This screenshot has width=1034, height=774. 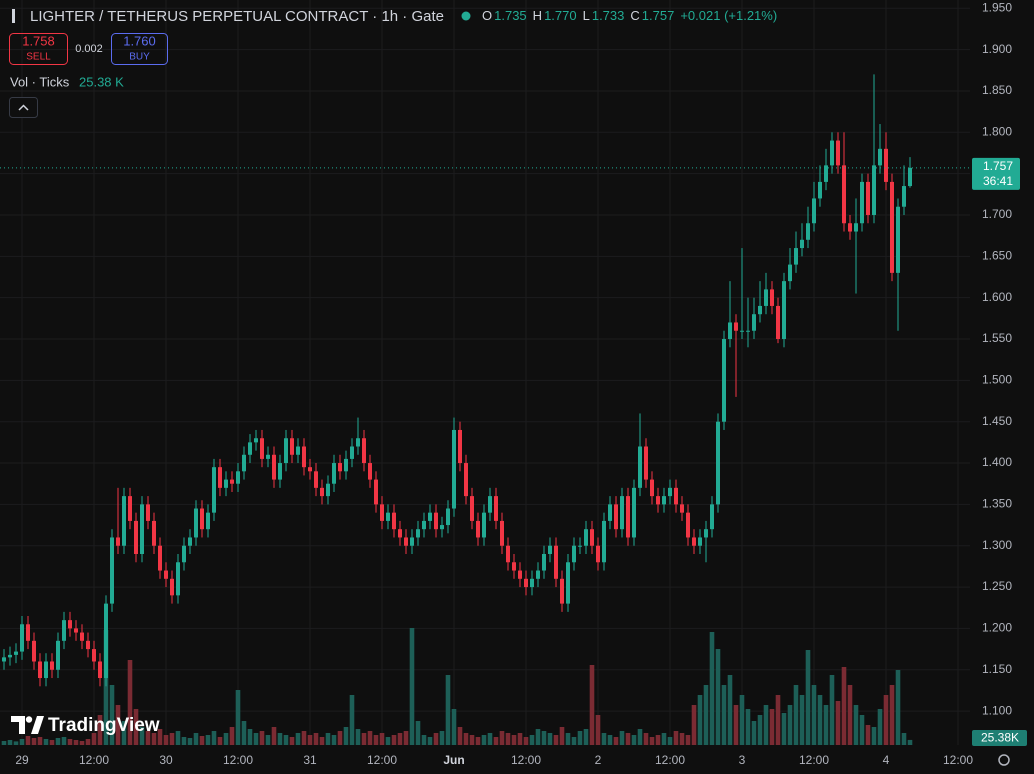 What do you see at coordinates (139, 57) in the screenshot?
I see `buy-label: BUY` at bounding box center [139, 57].